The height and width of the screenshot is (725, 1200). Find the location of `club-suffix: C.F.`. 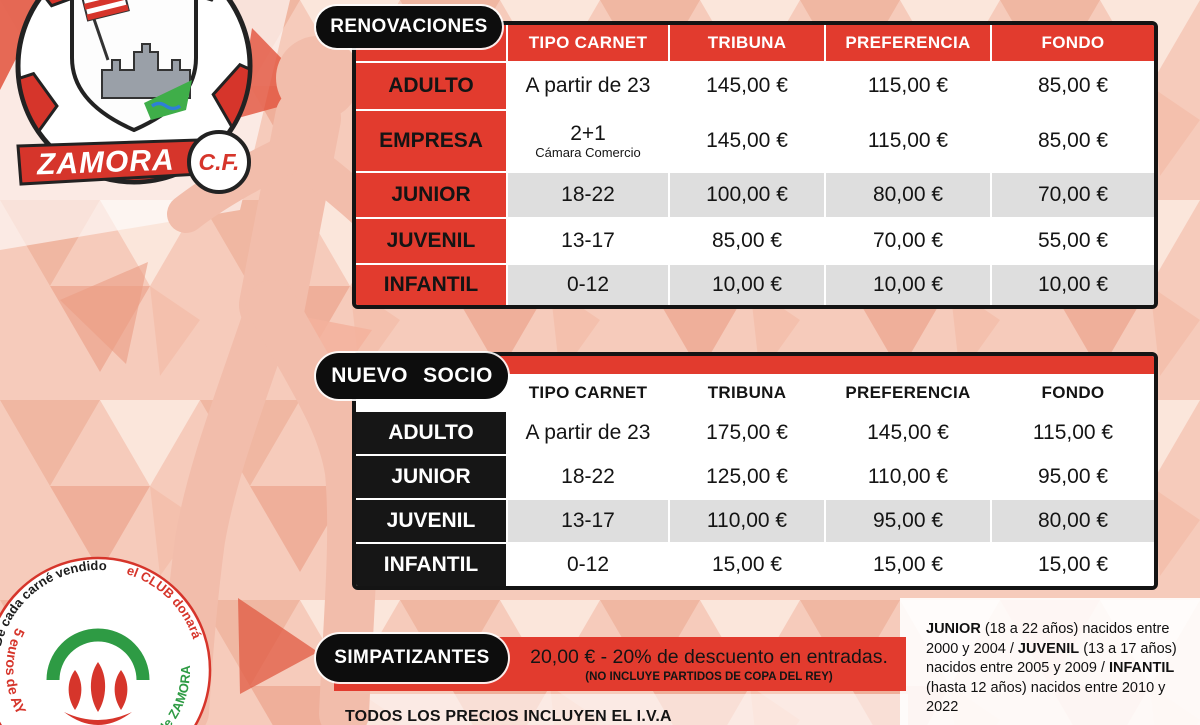

club-suffix: C.F. is located at coordinates (219, 162).